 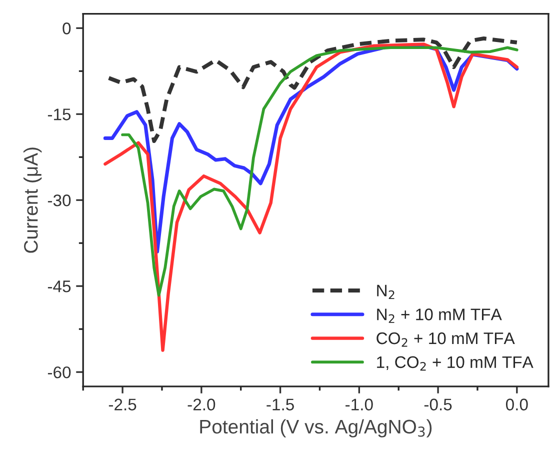 I want to click on x-tick-label: -1.5, so click(x=280, y=404).